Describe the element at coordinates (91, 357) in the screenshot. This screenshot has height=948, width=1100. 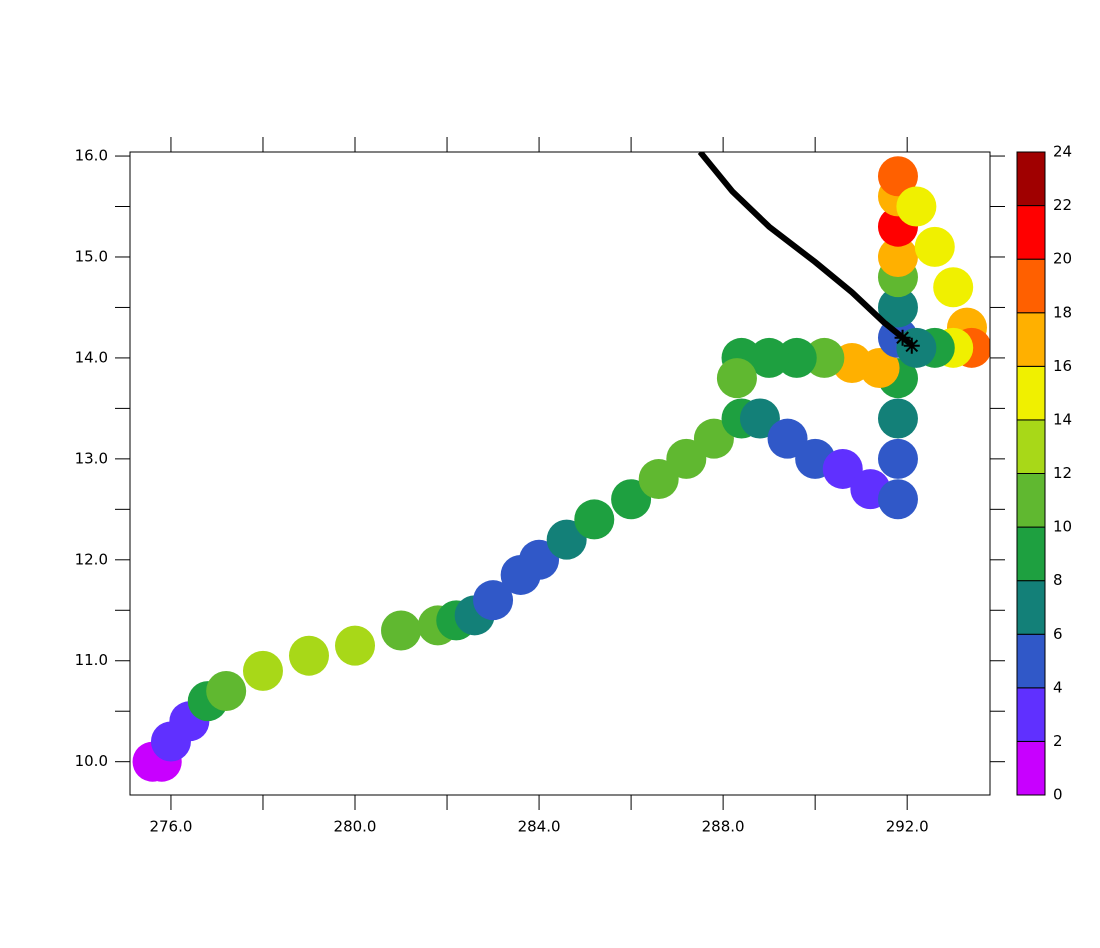
I see `y-tick-label: 14.0` at that location.